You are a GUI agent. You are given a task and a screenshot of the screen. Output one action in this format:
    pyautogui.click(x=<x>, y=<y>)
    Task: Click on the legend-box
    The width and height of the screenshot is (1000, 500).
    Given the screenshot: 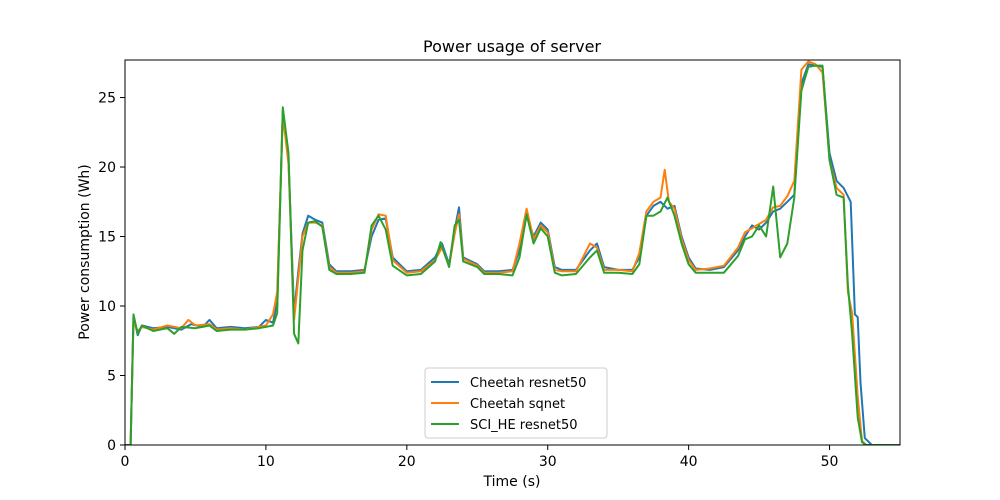 What is the action you would take?
    pyautogui.click(x=516, y=403)
    